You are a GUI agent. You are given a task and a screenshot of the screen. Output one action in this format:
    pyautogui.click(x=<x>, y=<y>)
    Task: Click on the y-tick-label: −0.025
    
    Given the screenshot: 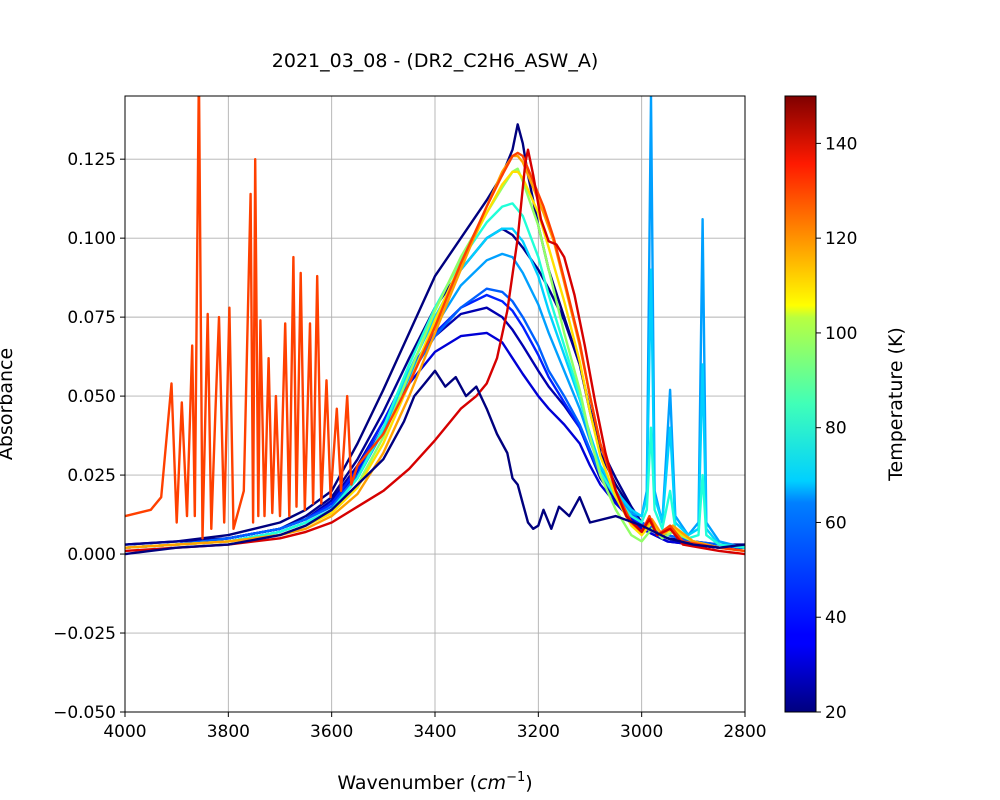 What is the action you would take?
    pyautogui.click(x=84, y=634)
    